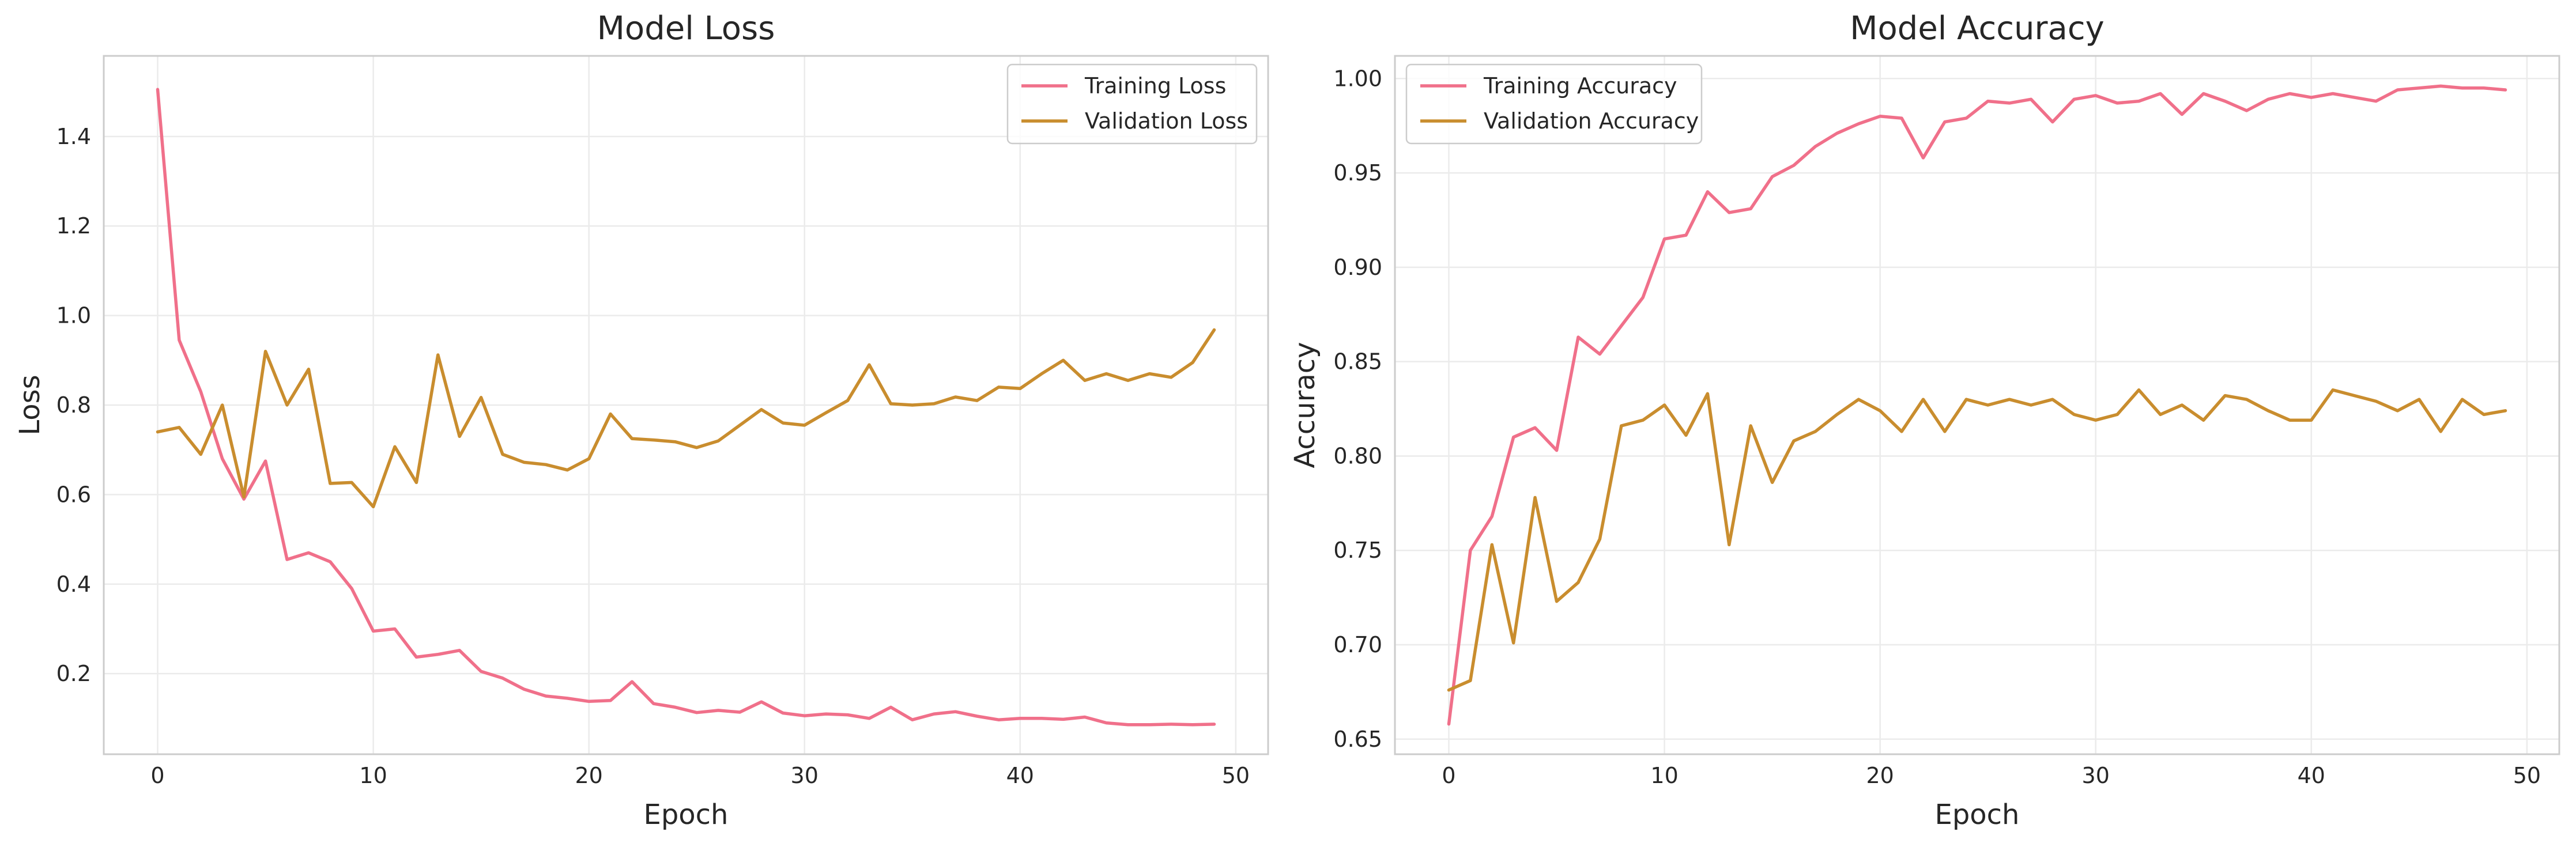 This screenshot has width=2576, height=847. Describe the element at coordinates (1155, 86) in the screenshot. I see `legend-label-training-loss: Training Loss` at that location.